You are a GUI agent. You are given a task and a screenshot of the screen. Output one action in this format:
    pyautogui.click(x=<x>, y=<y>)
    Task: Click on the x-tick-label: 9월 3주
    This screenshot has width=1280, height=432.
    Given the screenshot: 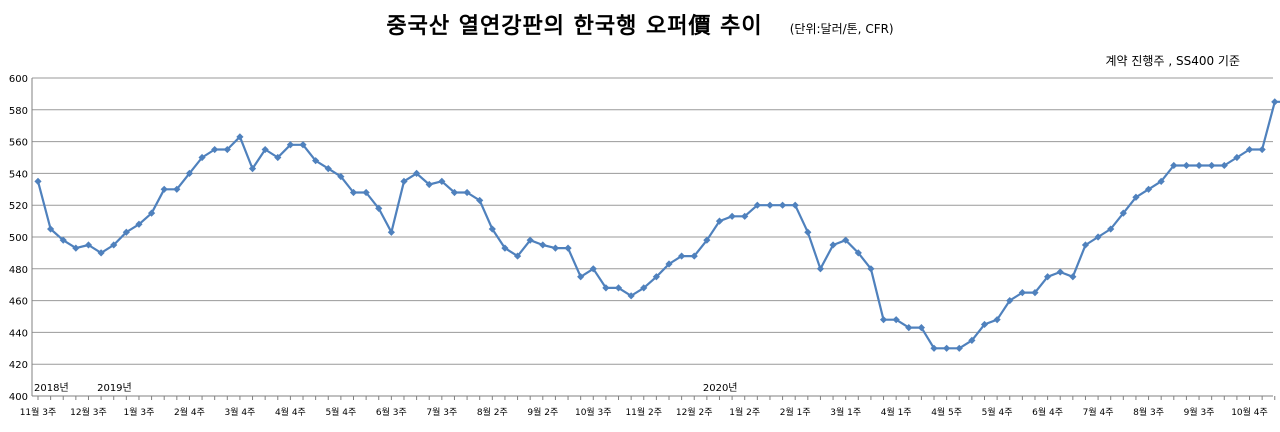 What is the action you would take?
    pyautogui.click(x=1199, y=412)
    